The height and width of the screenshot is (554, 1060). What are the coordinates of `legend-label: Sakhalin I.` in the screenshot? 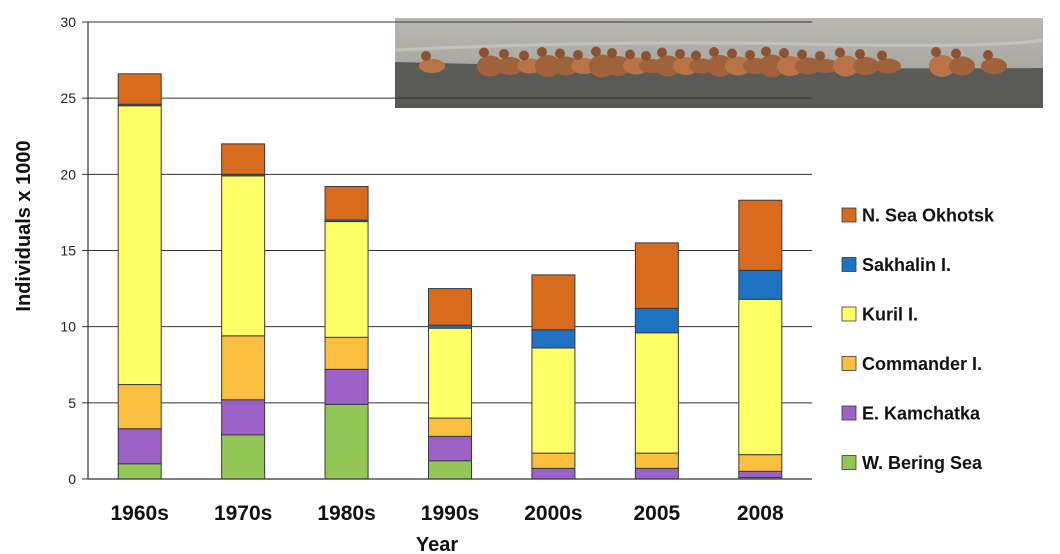 It's located at (906, 265).